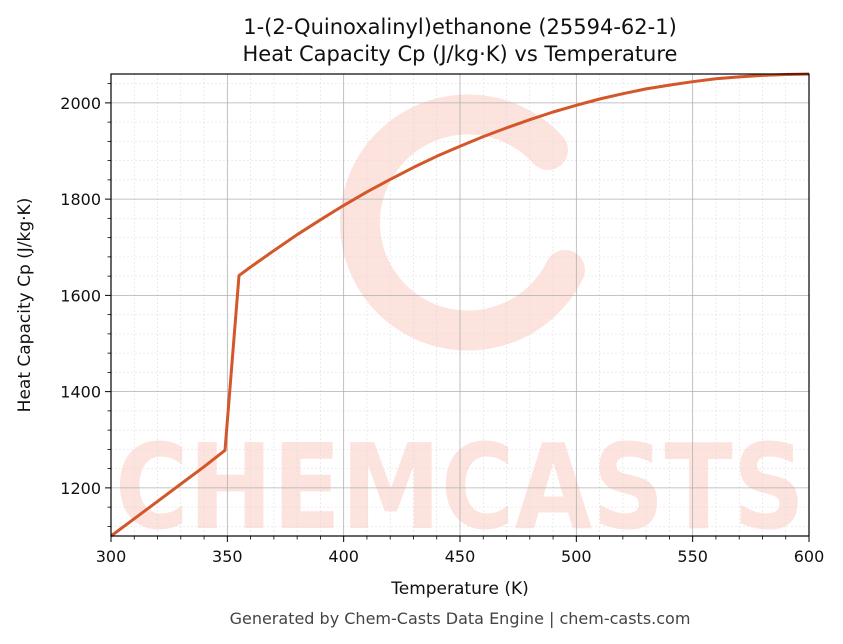 The height and width of the screenshot is (644, 843). I want to click on x-tick-label: 500, so click(576, 556).